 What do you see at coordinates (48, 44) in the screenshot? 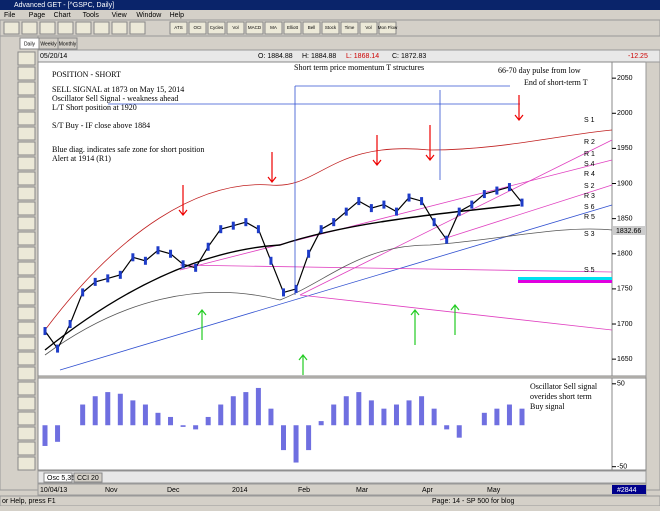
I see `view-tab-label: Weekly` at bounding box center [48, 44].